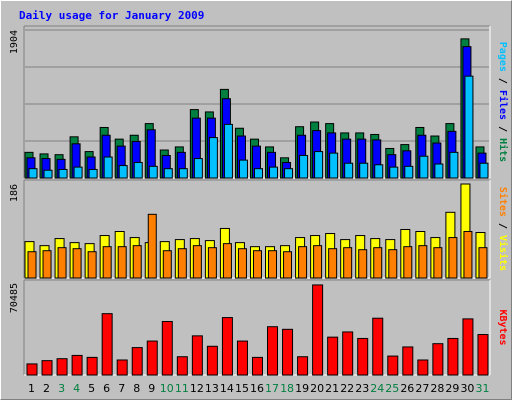  What do you see at coordinates (503, 102) in the screenshot?
I see `panel-1-legend: Pages / Files / Hits` at bounding box center [503, 102].